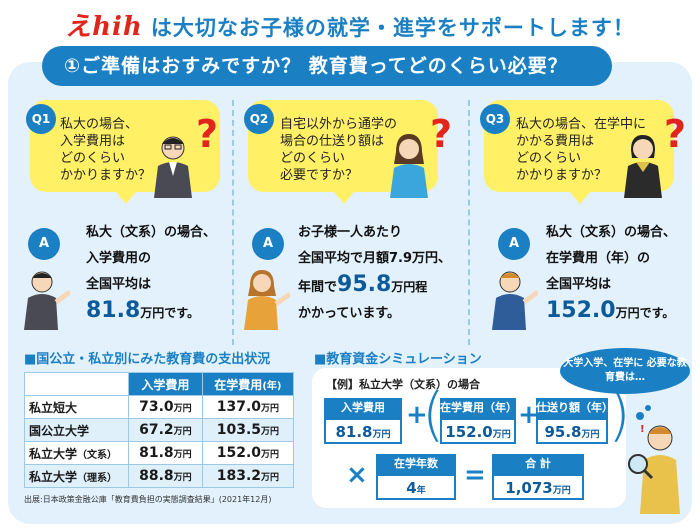 This screenshot has width=700, height=530. I want to click on table-row: 私立短大 73.0万円 137.0万円, so click(159, 407).